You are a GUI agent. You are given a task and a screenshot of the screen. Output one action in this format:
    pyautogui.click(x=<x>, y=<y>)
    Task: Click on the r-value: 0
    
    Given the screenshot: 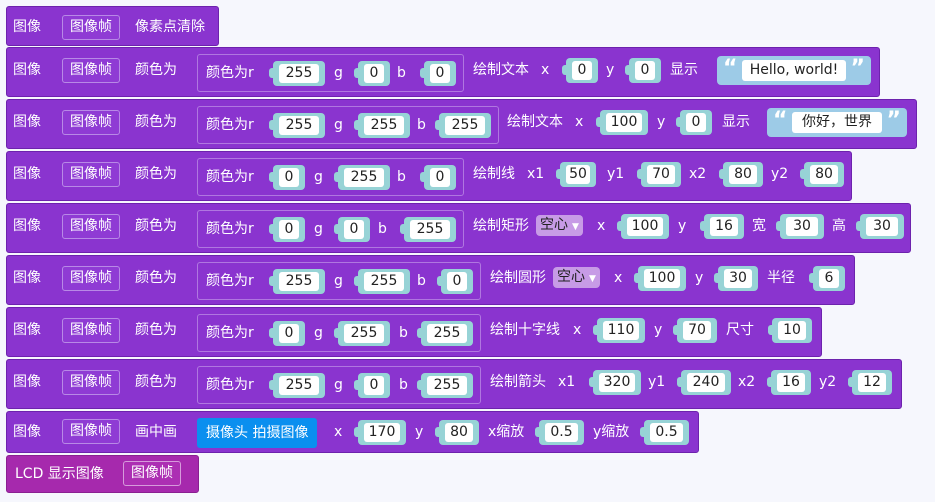 What is the action you would take?
    pyautogui.click(x=289, y=177)
    